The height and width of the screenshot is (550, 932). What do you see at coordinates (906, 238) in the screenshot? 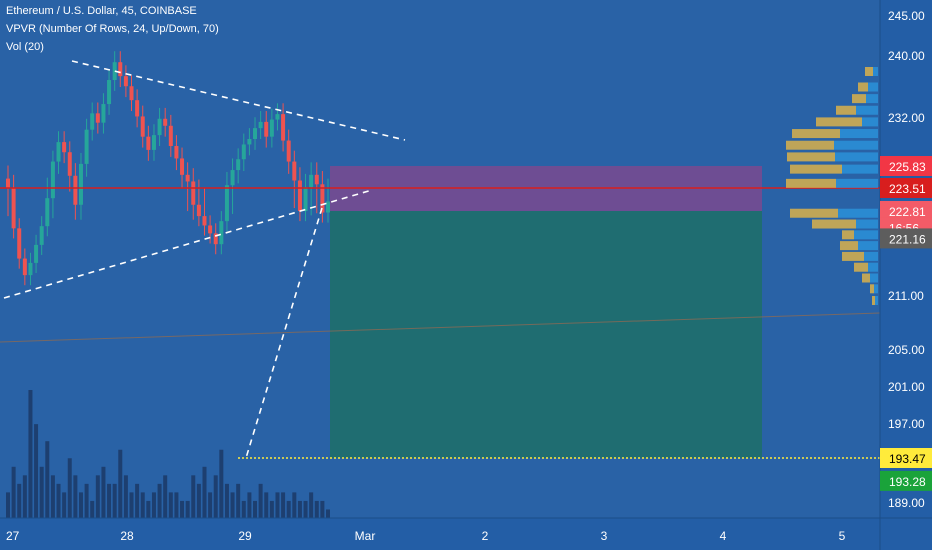
I see `price-label-221-16: 221.16` at bounding box center [906, 238].